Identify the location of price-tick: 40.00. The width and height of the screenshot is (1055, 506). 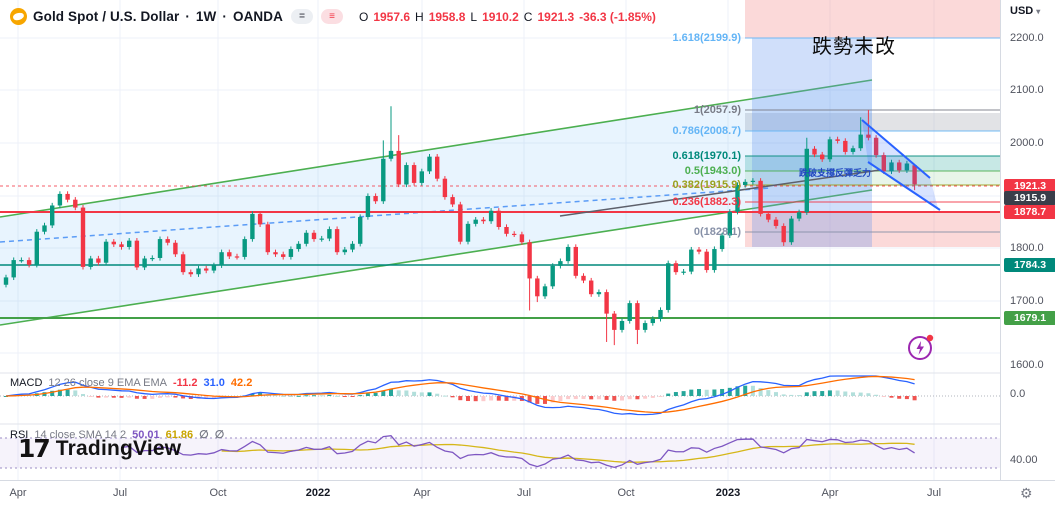
(1024, 460).